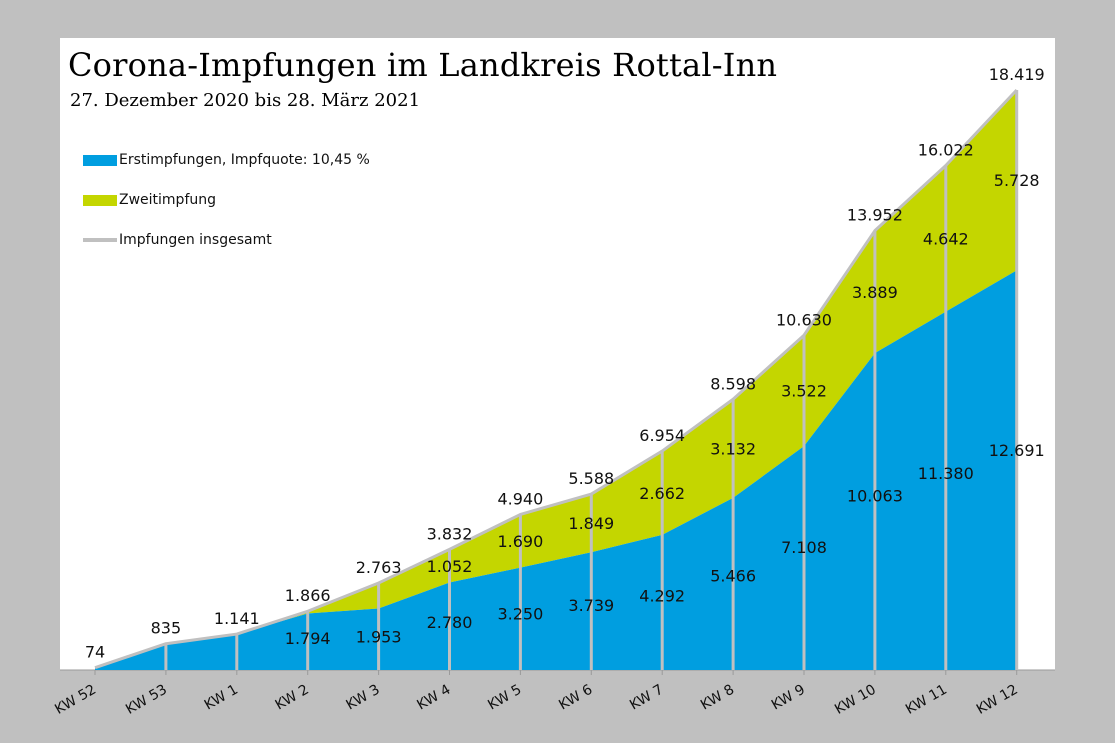  I want to click on x-tick-label-11: KW 10, so click(855, 700).